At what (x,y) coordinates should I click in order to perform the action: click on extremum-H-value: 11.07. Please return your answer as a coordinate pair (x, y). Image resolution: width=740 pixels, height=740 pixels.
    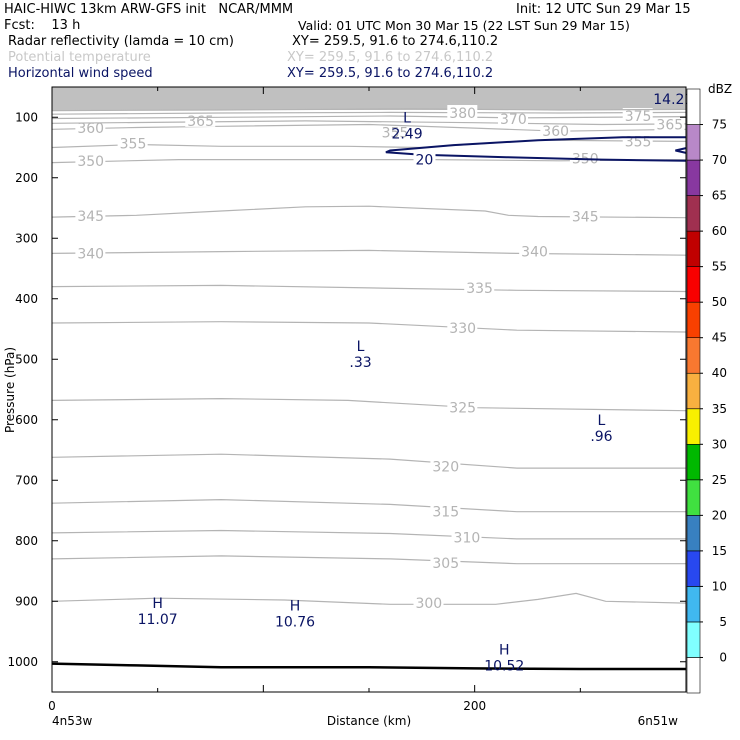
    Looking at the image, I should click on (158, 620).